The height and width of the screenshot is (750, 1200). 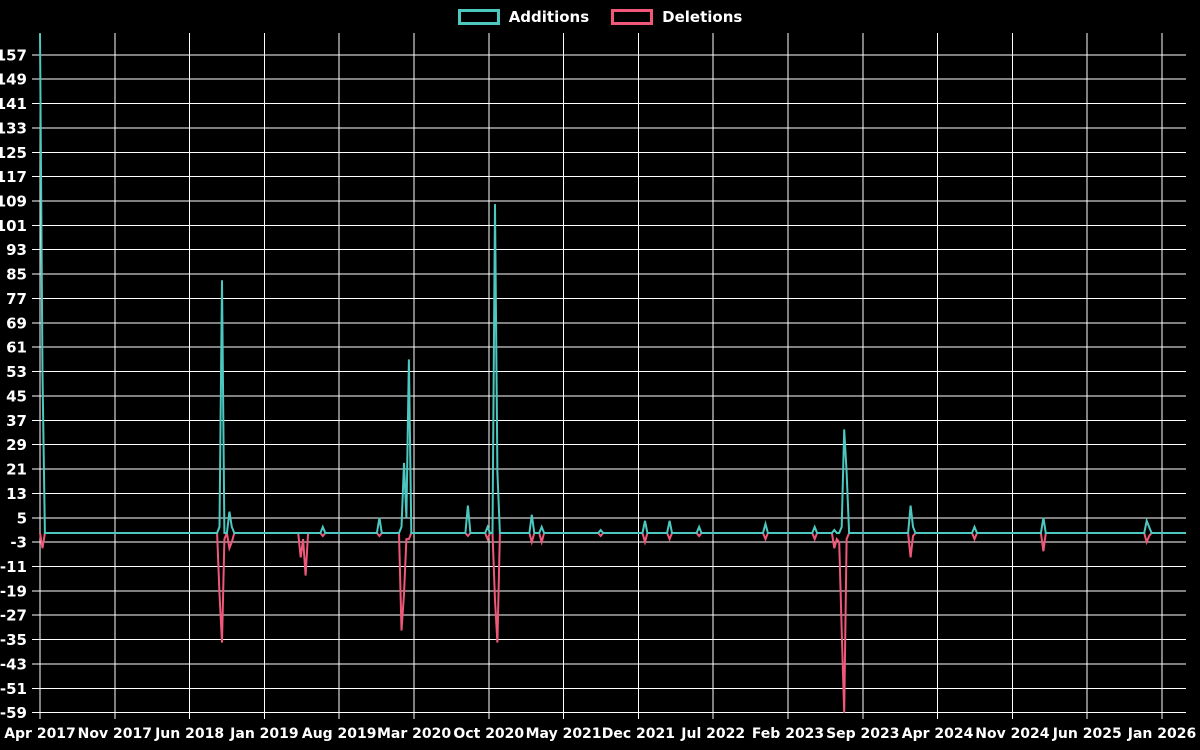 I want to click on svg-text: May 2021, so click(x=564, y=734).